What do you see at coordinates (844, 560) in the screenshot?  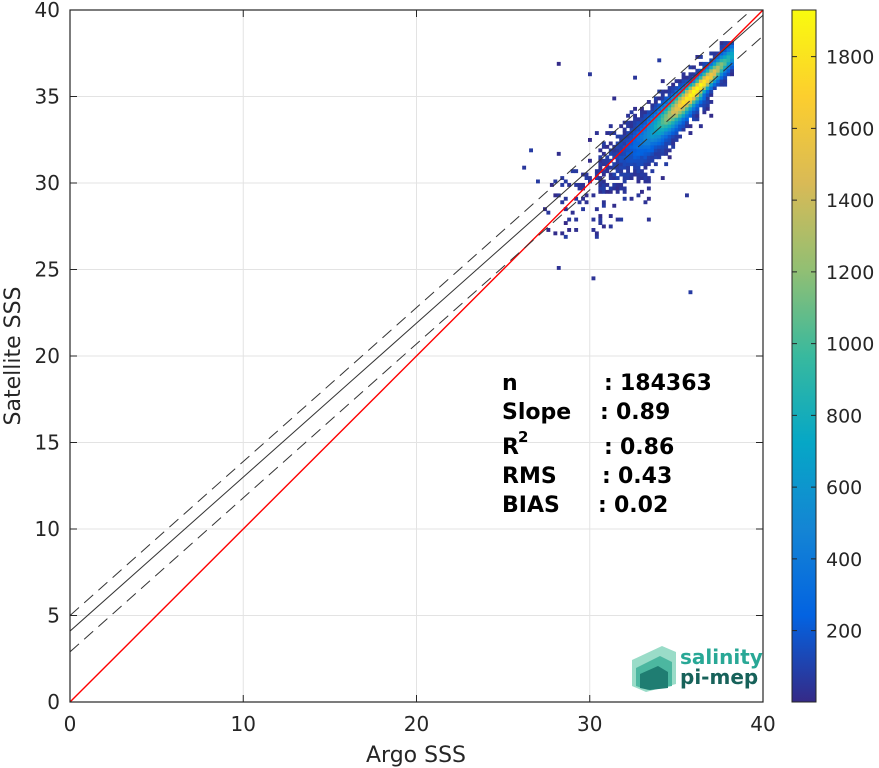 I see `colorbar-tick-label: 400` at bounding box center [844, 560].